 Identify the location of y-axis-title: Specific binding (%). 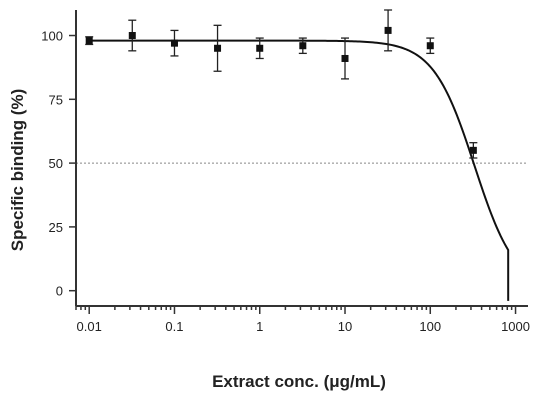
(17, 170).